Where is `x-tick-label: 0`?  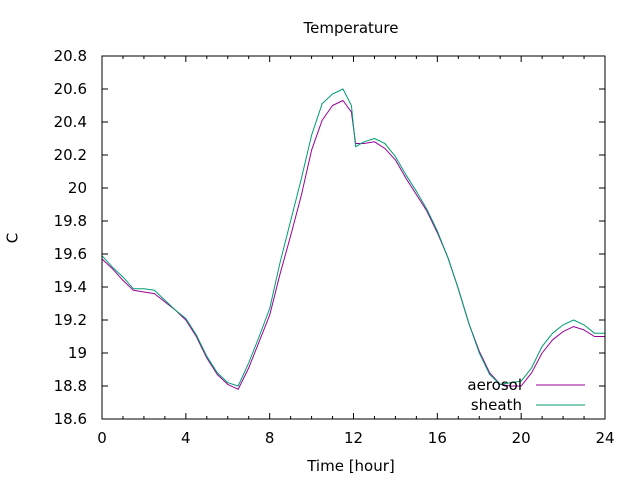
x-tick-label: 0 is located at coordinates (102, 438).